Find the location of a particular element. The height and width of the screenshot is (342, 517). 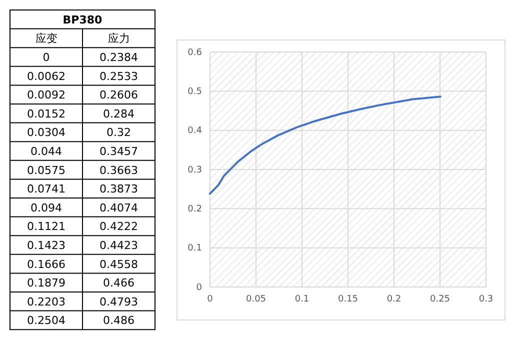

text: 0.1879 is located at coordinates (46, 283).